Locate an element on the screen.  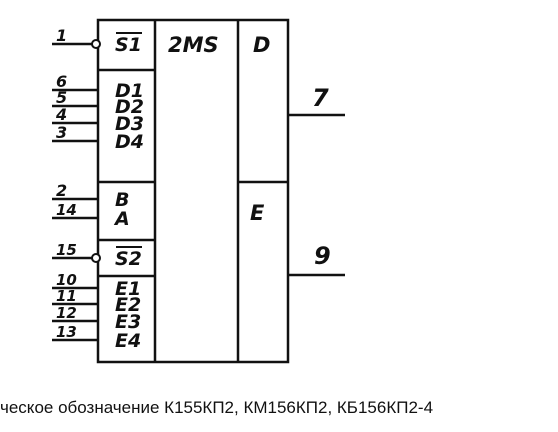
input-pin-14: 14 is located at coordinates (66, 210).